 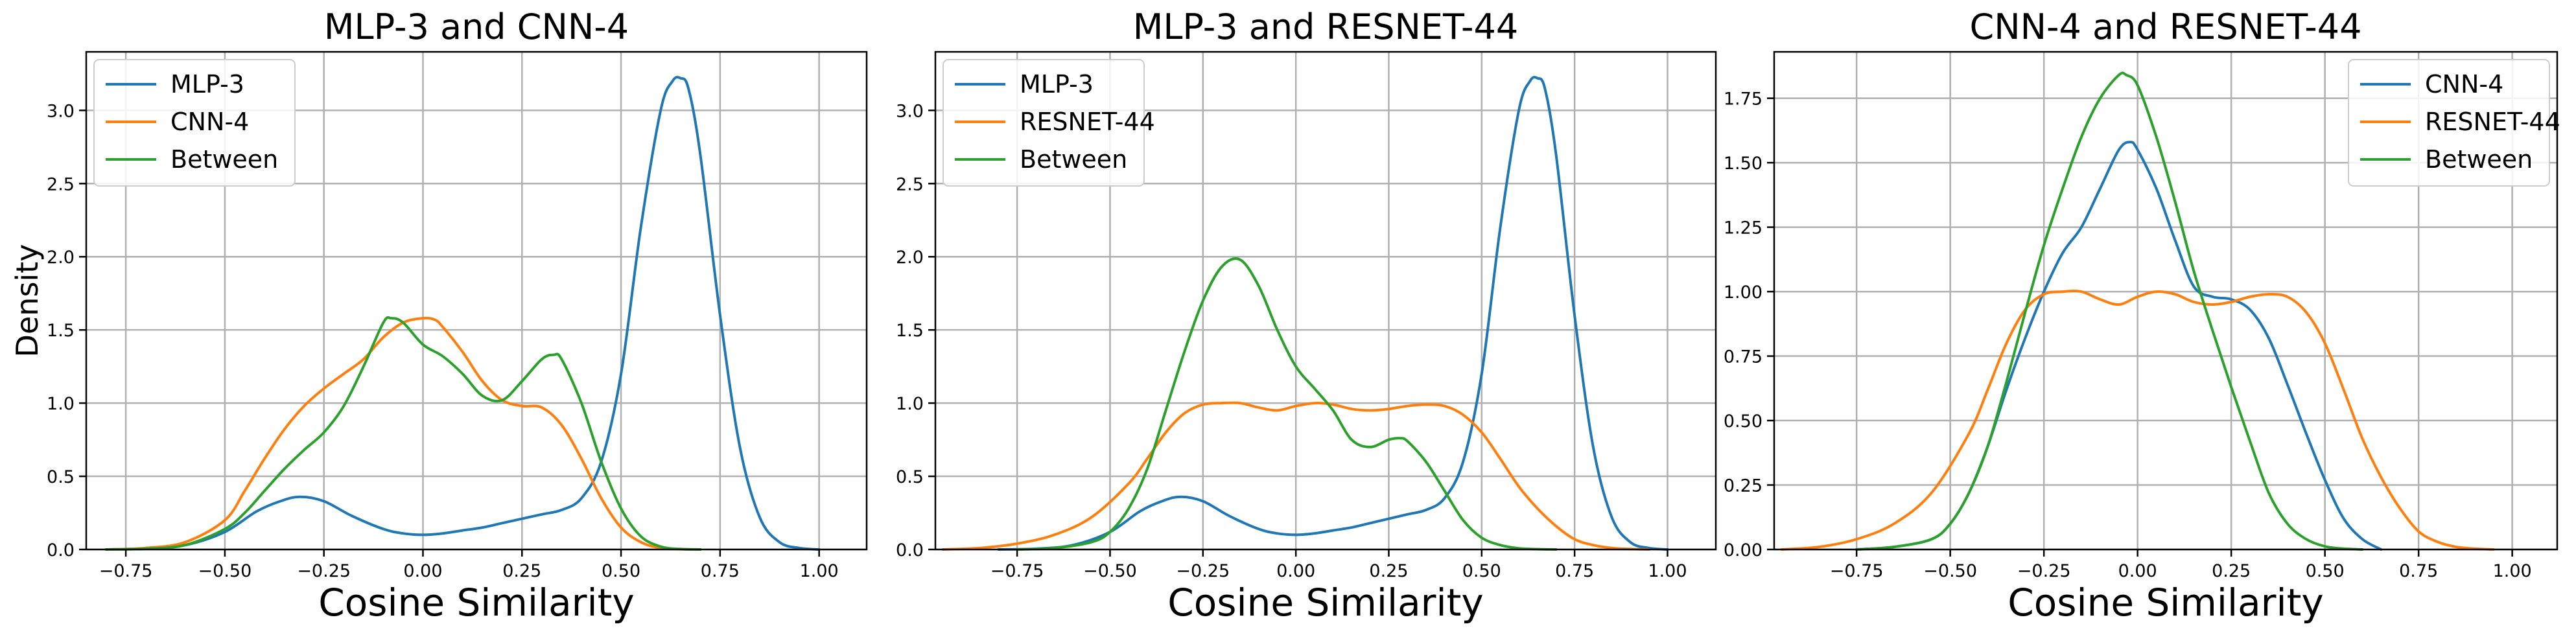 What do you see at coordinates (1325, 26) in the screenshot?
I see `chart-title: MLP-3 and RESNET-44` at bounding box center [1325, 26].